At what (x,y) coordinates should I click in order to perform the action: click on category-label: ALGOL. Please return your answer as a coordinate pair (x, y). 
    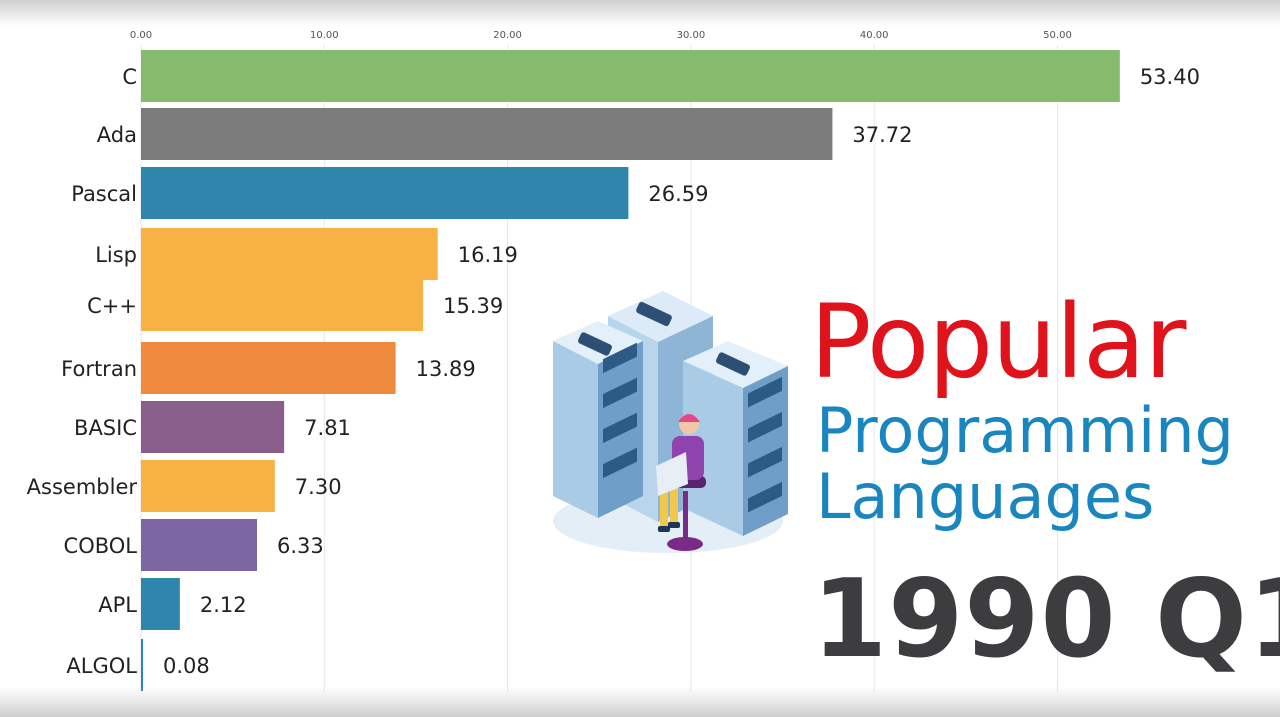
    Looking at the image, I should click on (101, 666).